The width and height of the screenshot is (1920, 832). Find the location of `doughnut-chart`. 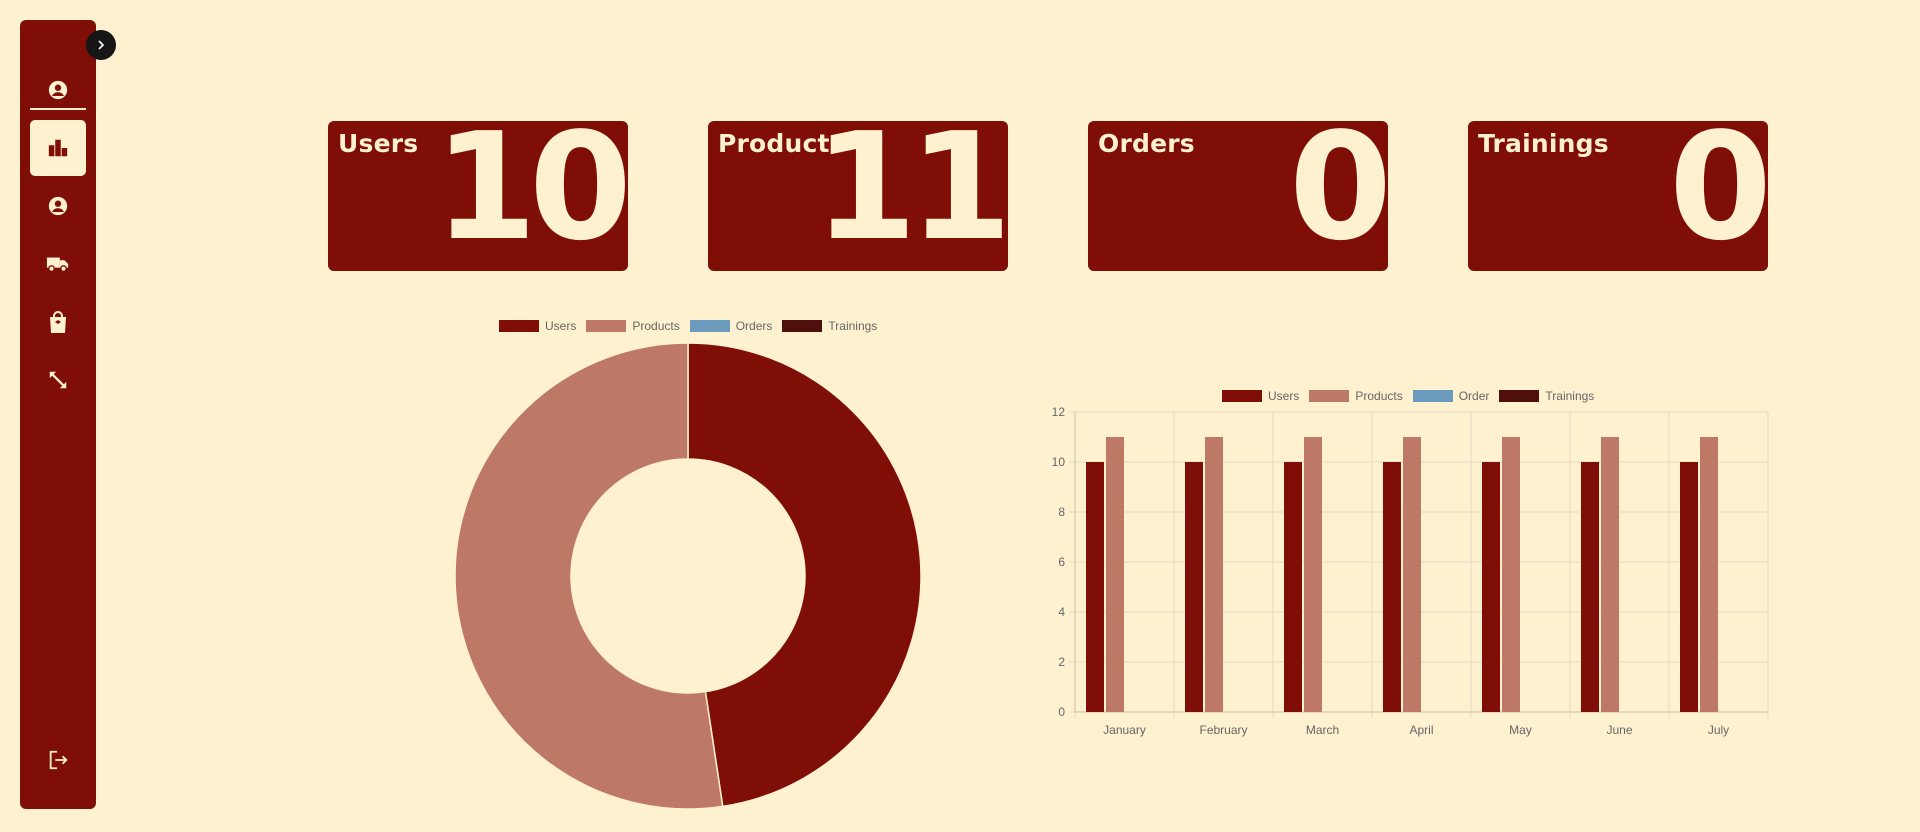

doughnut-chart is located at coordinates (688, 576).